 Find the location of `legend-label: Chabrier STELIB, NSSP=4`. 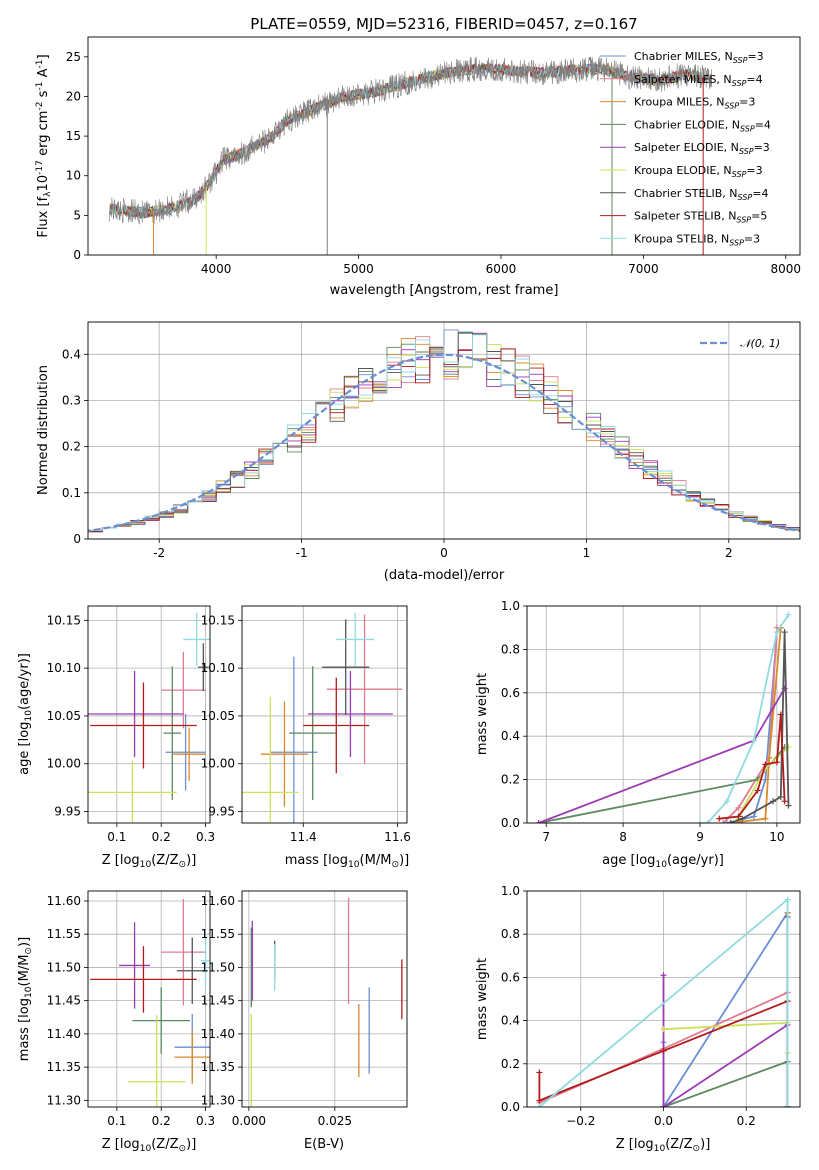

legend-label: Chabrier STELIB, NSSP=4 is located at coordinates (701, 194).